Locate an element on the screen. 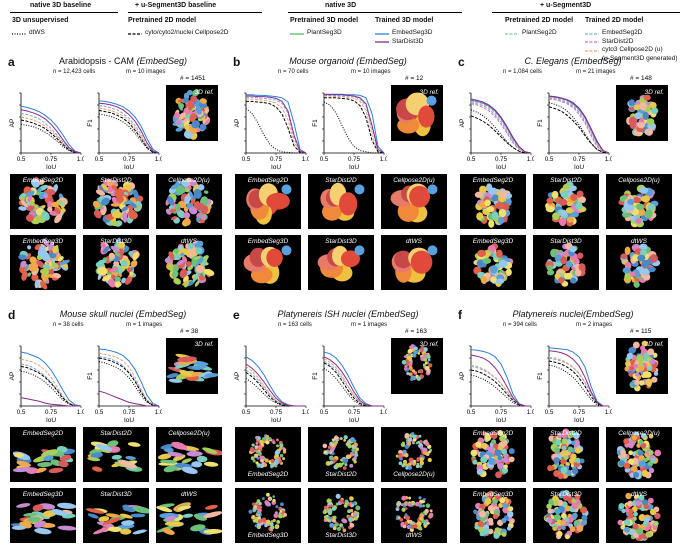 The height and width of the screenshot is (557, 685). cell-count: n = 394 cells is located at coordinates (520, 325).